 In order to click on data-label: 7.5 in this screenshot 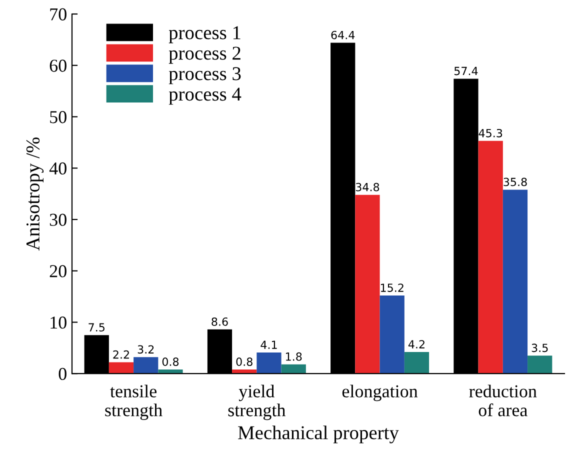, I will do `click(96, 327)`.